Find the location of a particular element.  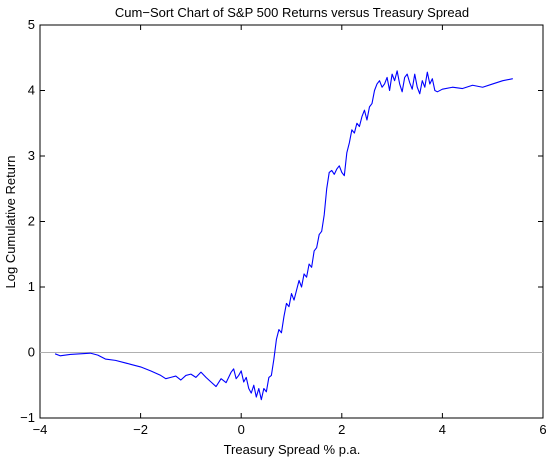

y-tick-label: 5 is located at coordinates (31, 24).